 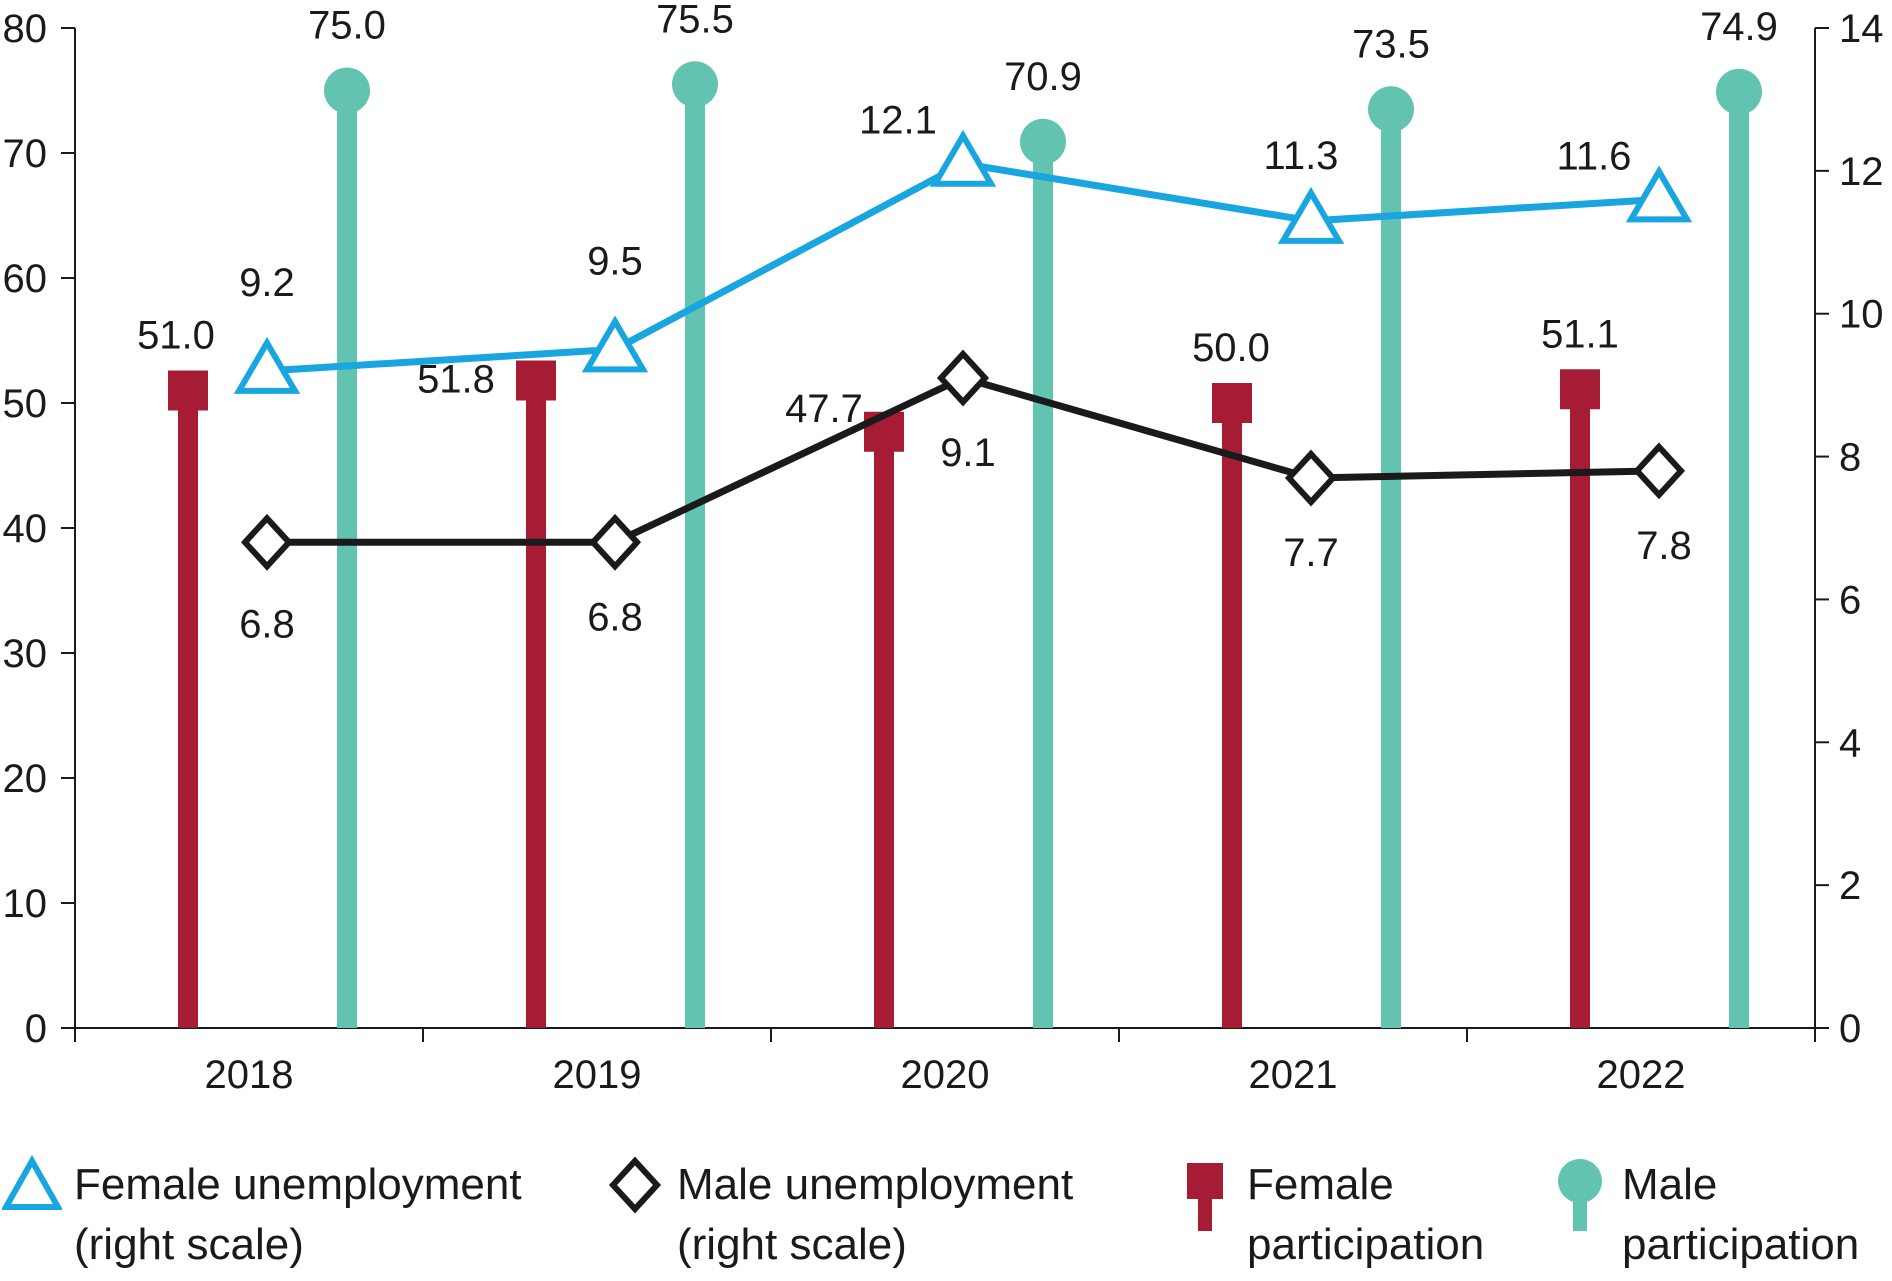 What do you see at coordinates (1293, 1075) in the screenshot?
I see `x-axis-tick-label: 2021` at bounding box center [1293, 1075].